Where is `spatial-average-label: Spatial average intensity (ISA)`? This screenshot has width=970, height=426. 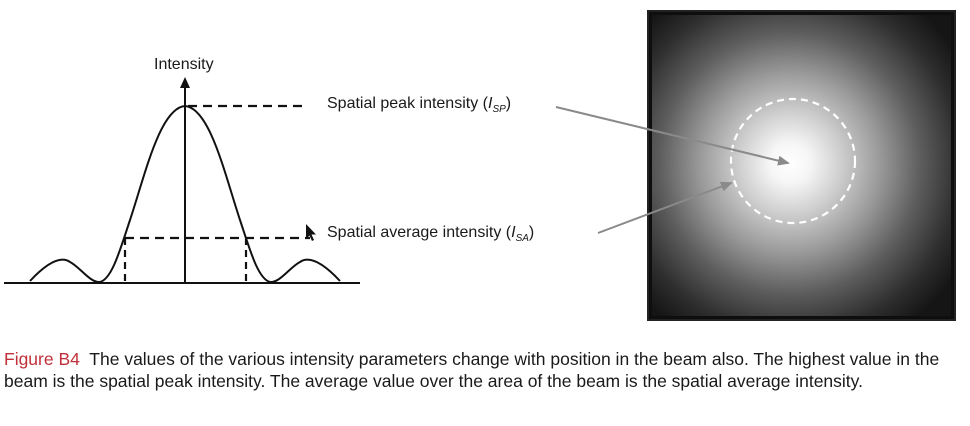
spatial-average-label: Spatial average intensity (ISA) is located at coordinates (430, 234).